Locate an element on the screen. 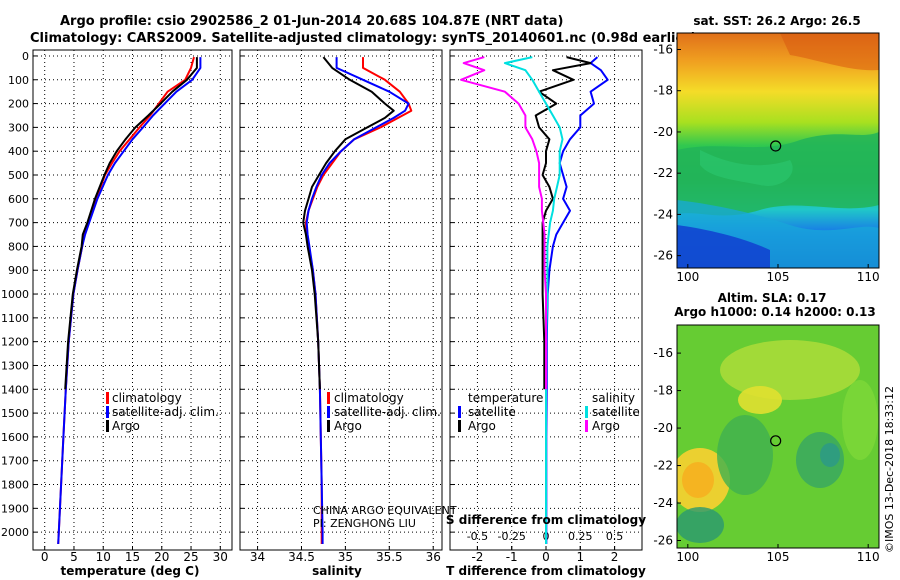  legend-label-argo: Argo is located at coordinates (348, 426).